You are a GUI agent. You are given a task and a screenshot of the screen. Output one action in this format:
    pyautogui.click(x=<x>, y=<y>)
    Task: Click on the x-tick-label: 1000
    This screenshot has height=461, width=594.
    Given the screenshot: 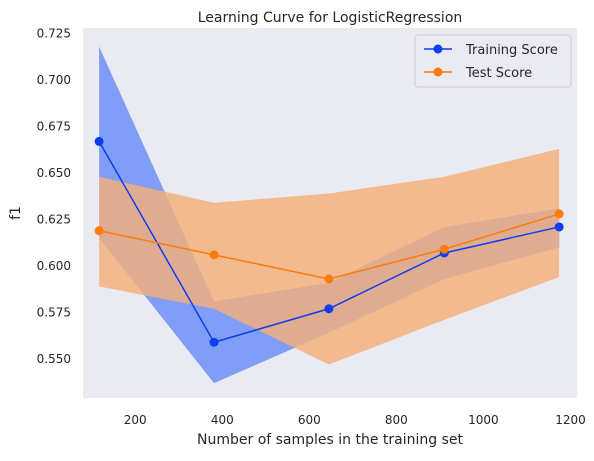 What is the action you would take?
    pyautogui.click(x=483, y=420)
    